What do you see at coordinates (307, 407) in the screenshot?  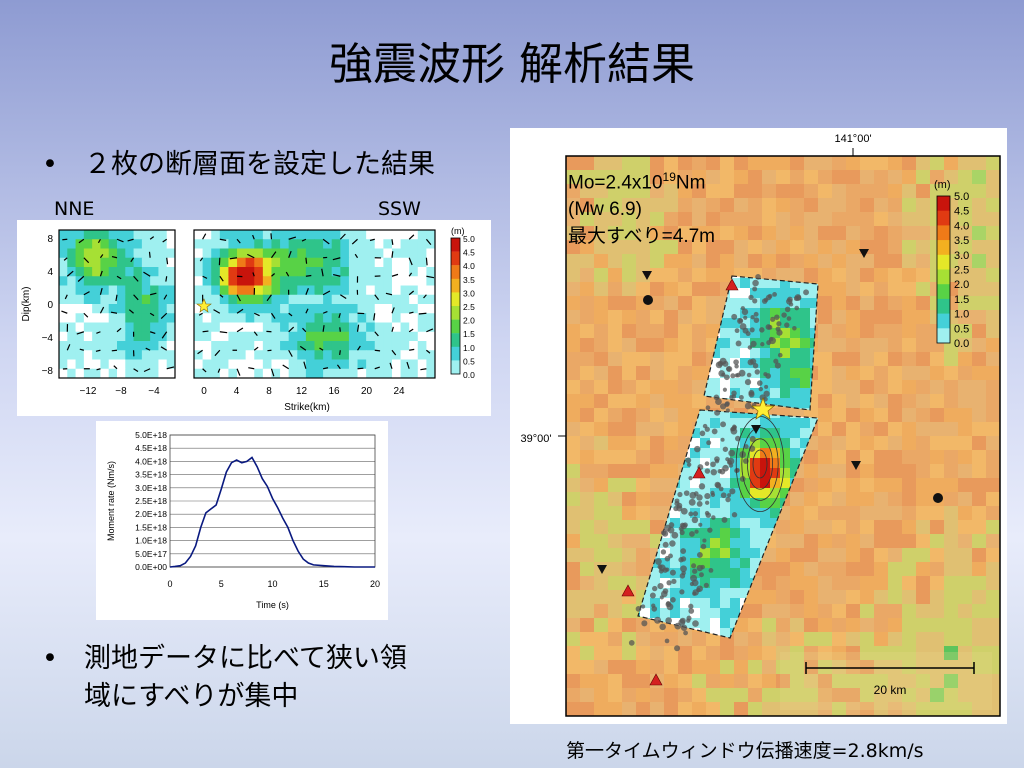 I see `x-axis-label: Strike(km)` at bounding box center [307, 407].